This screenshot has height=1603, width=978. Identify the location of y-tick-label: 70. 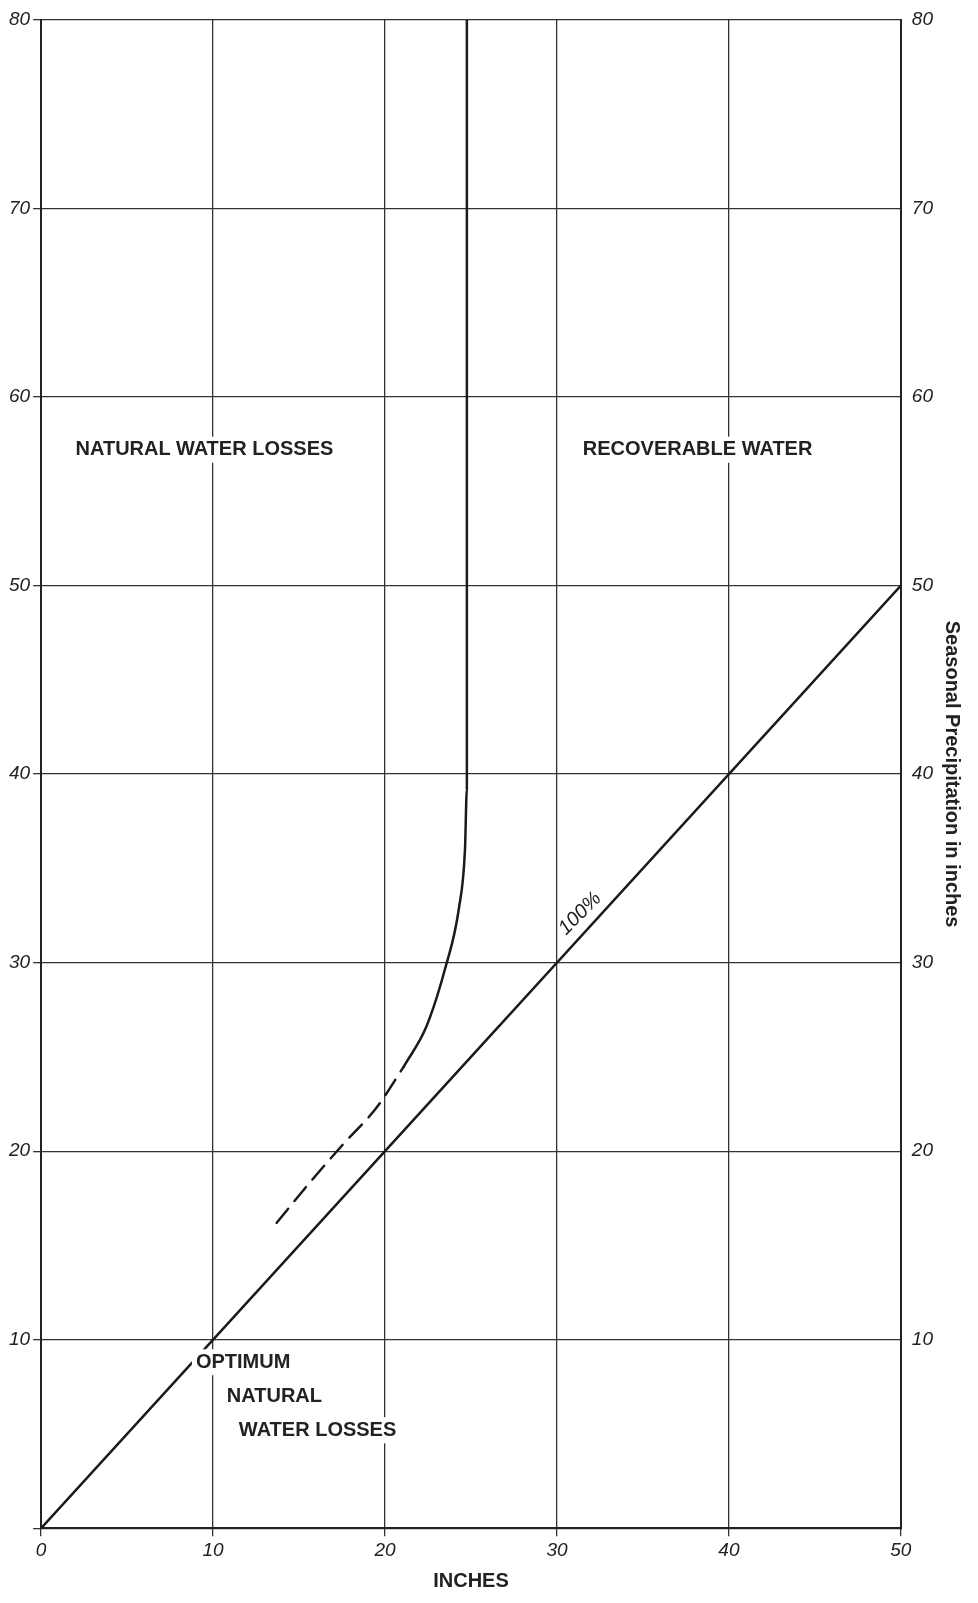
(19, 207).